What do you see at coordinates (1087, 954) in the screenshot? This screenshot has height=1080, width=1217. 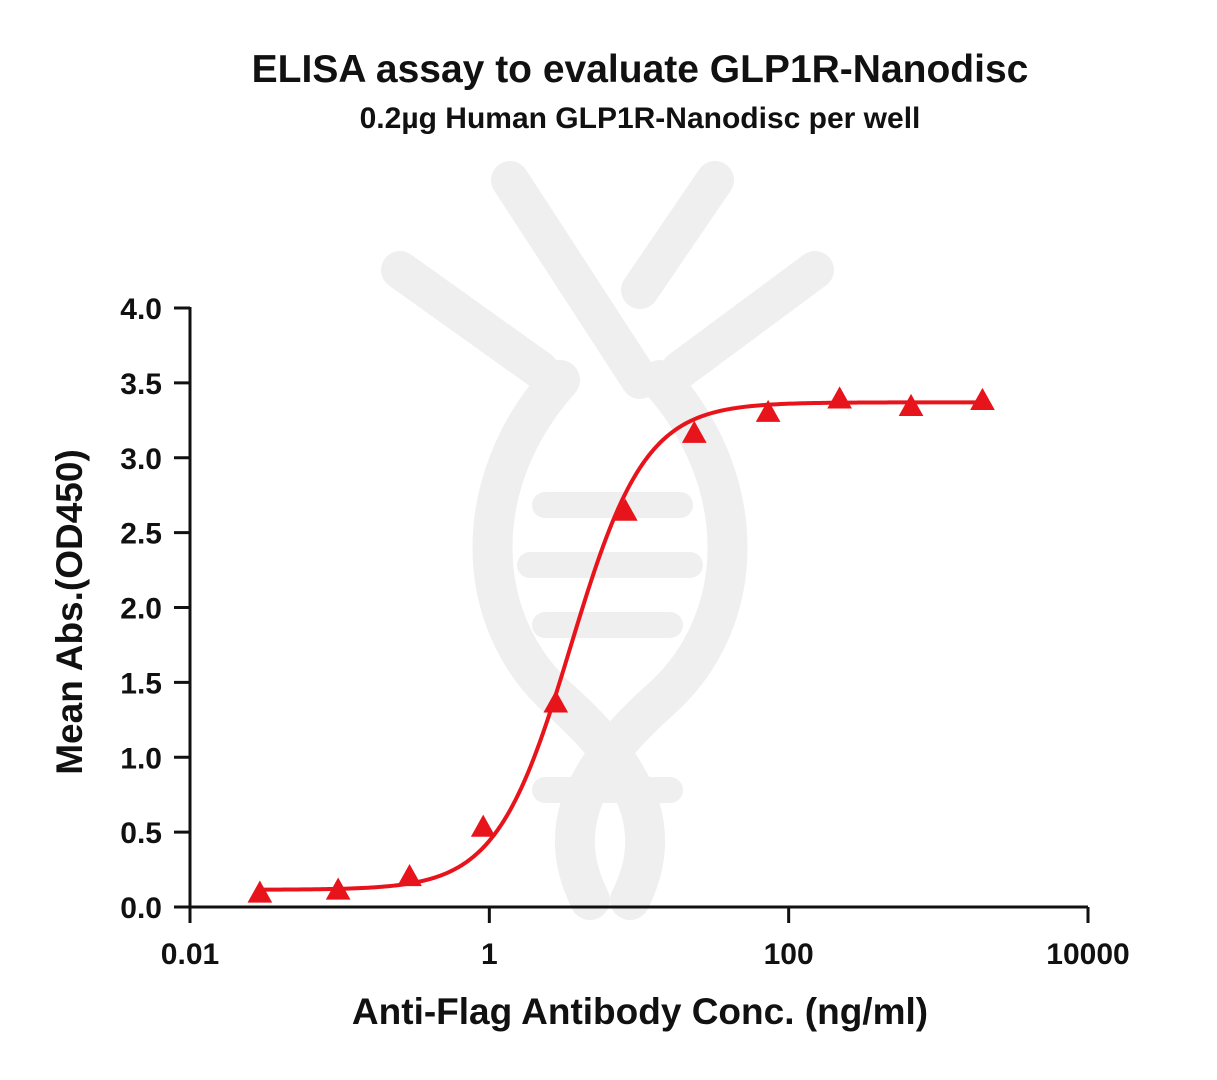 I see `x-tick-label: 10000` at bounding box center [1087, 954].